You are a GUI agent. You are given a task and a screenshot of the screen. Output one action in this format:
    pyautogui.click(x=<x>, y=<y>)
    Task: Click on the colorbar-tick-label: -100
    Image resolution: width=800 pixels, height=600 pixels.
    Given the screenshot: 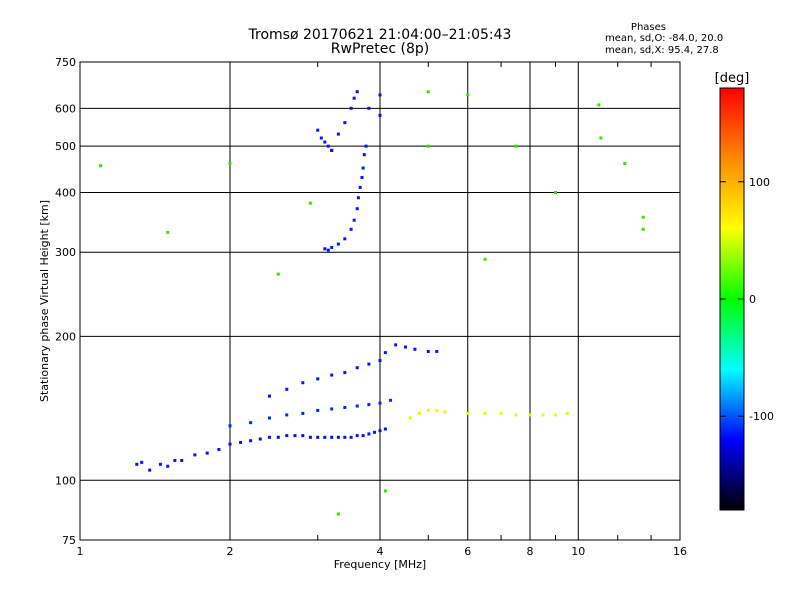 What is the action you would take?
    pyautogui.click(x=761, y=416)
    